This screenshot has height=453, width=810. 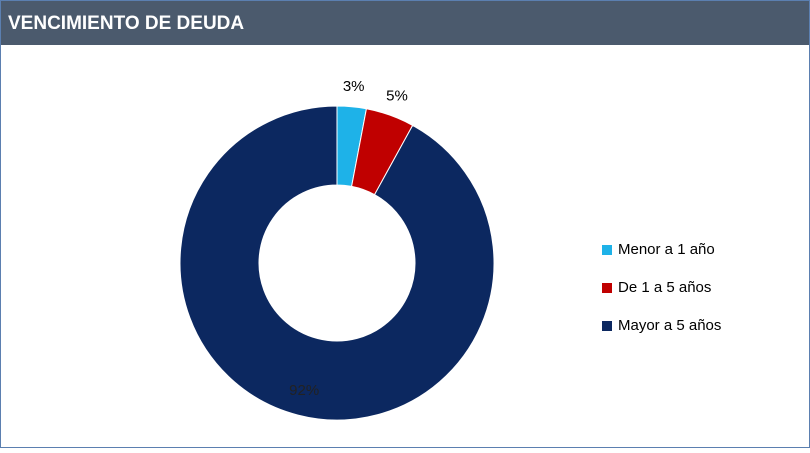 I want to click on legend-label: De 1 a 5 años, so click(x=664, y=287).